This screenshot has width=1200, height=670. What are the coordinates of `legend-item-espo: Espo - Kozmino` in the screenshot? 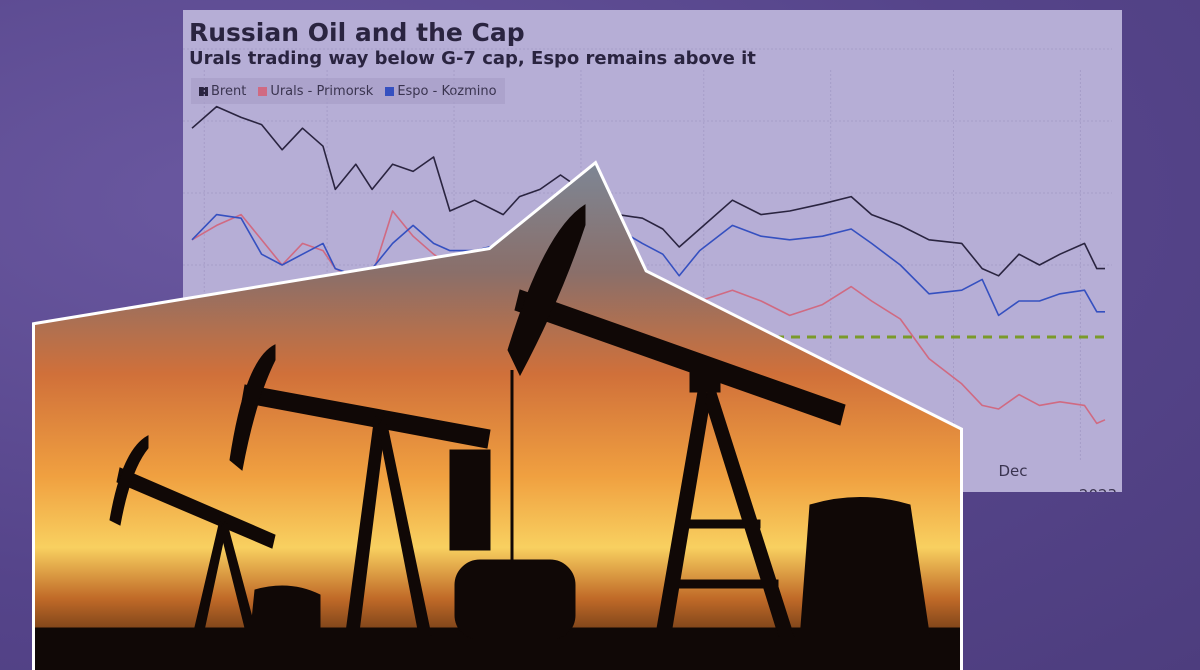 It's located at (441, 91).